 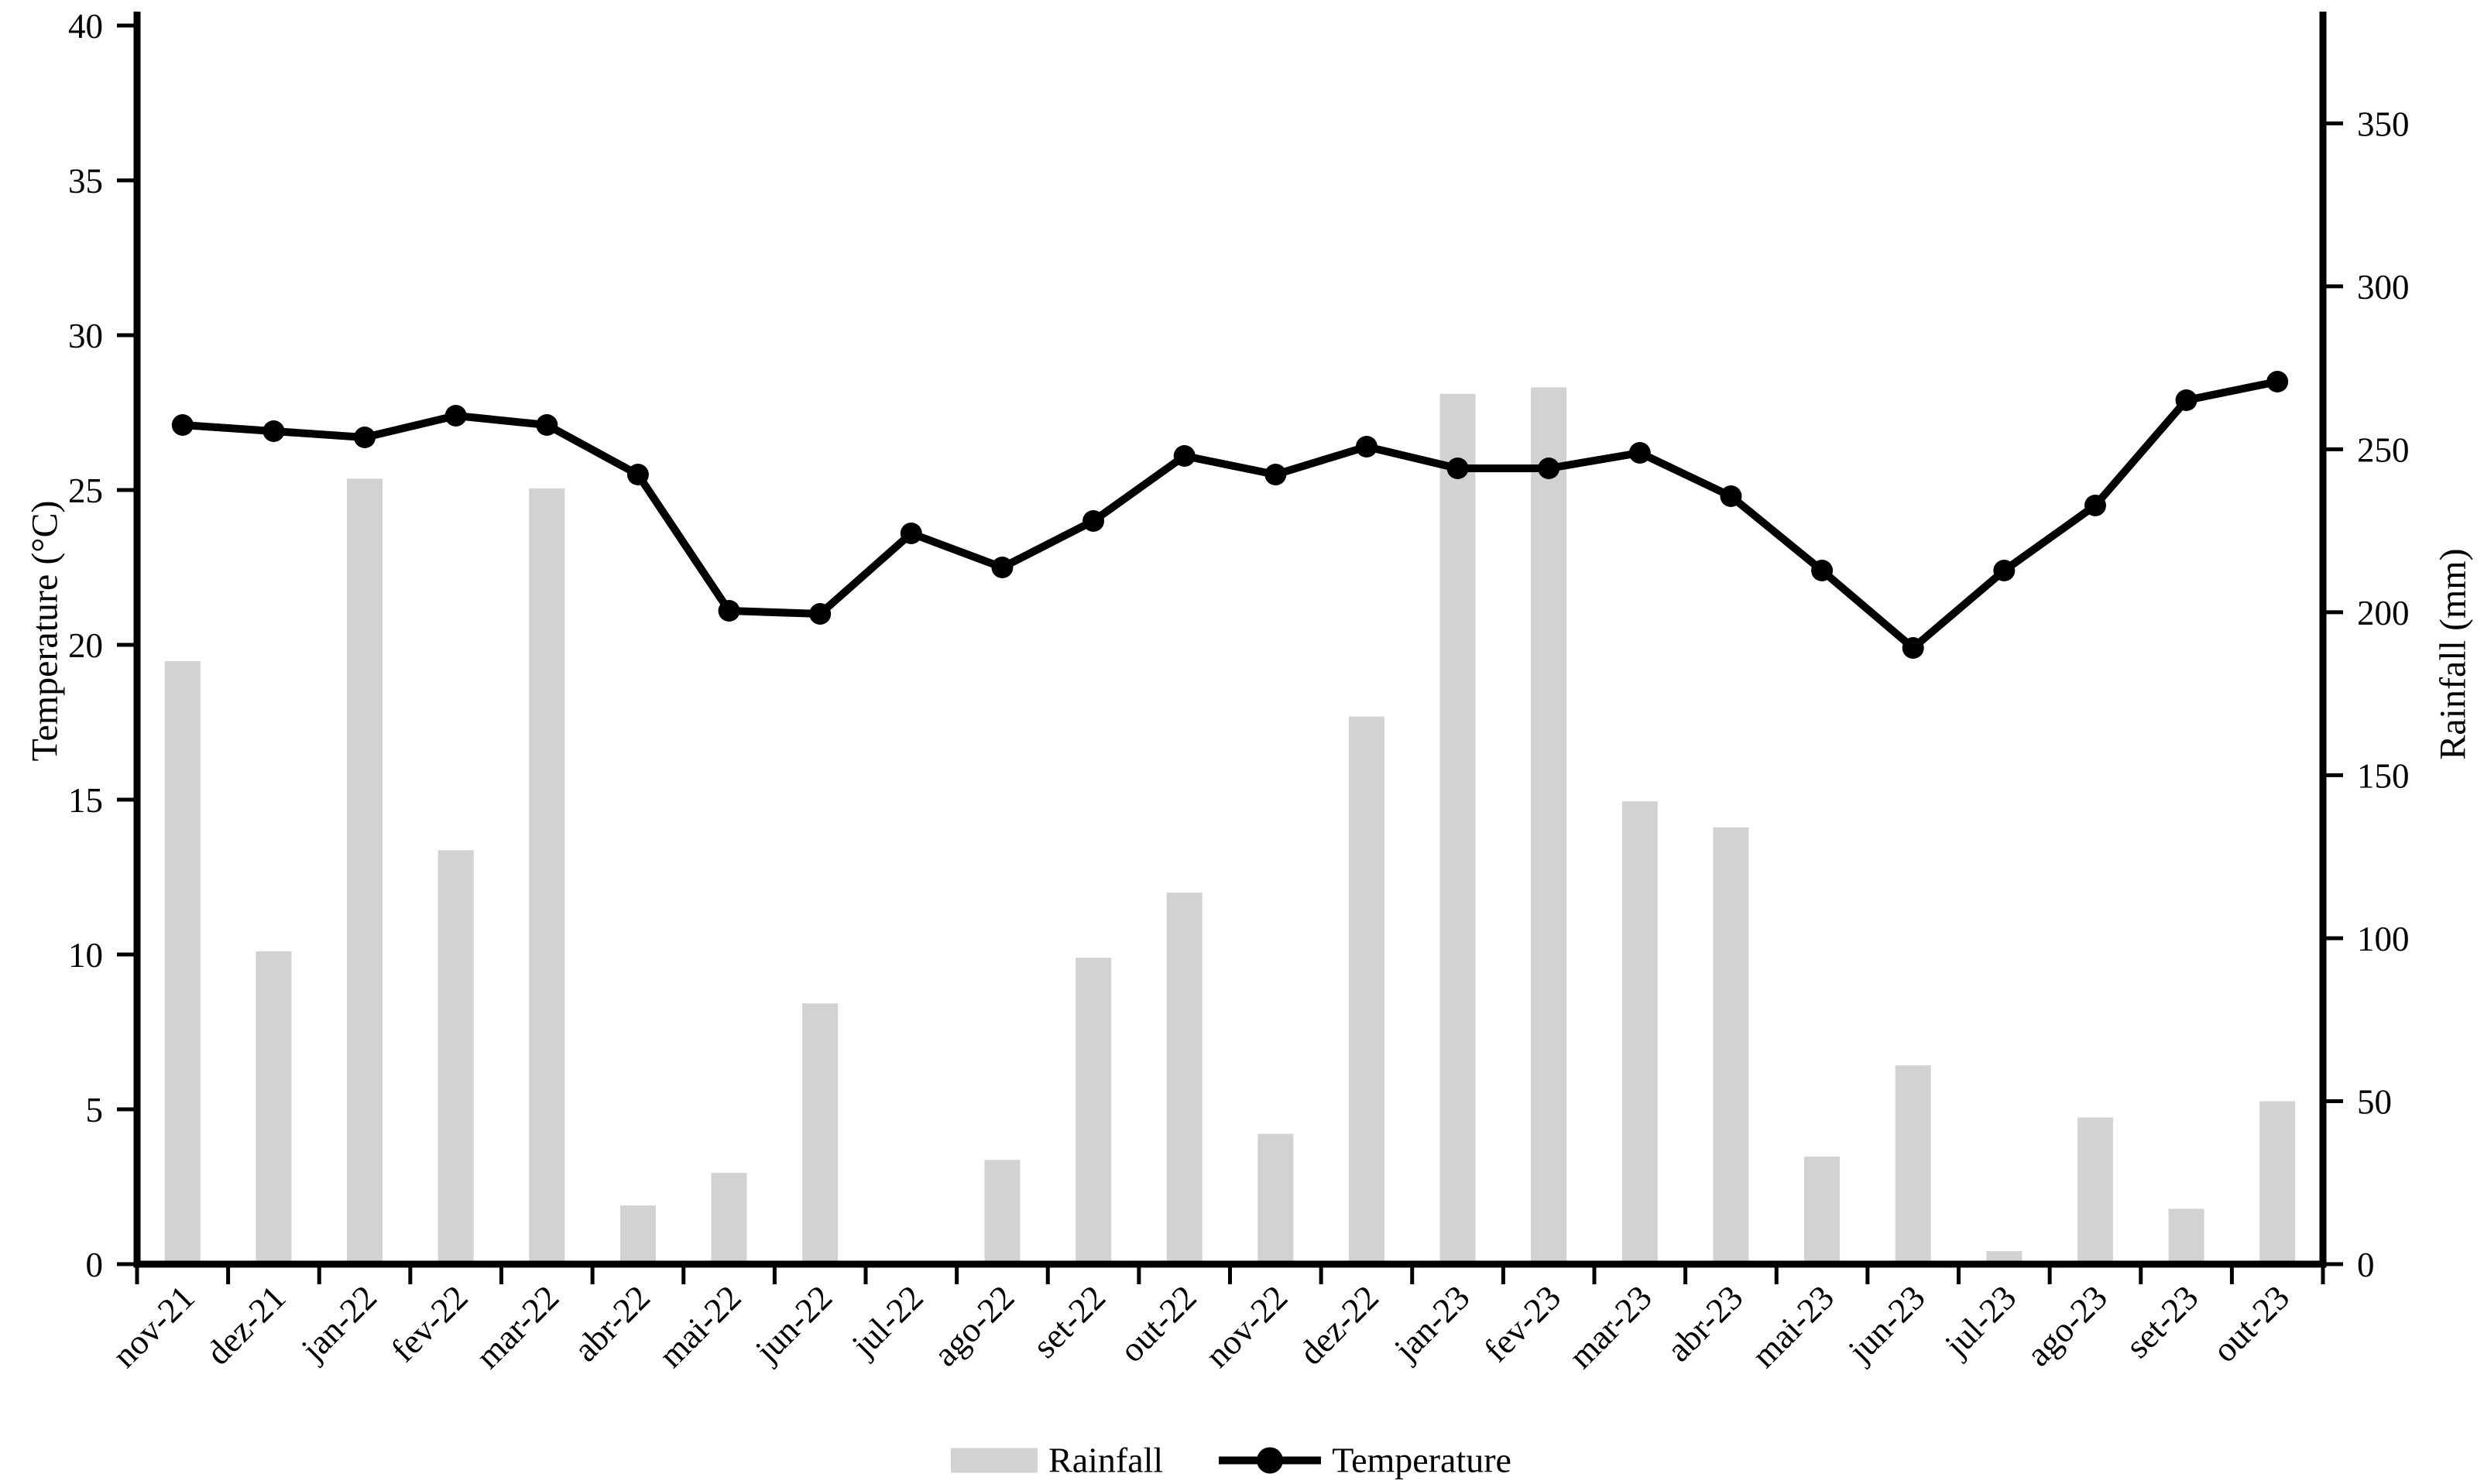 I want to click on x-tick-label-fev-22: fev-22, so click(x=429, y=1324).